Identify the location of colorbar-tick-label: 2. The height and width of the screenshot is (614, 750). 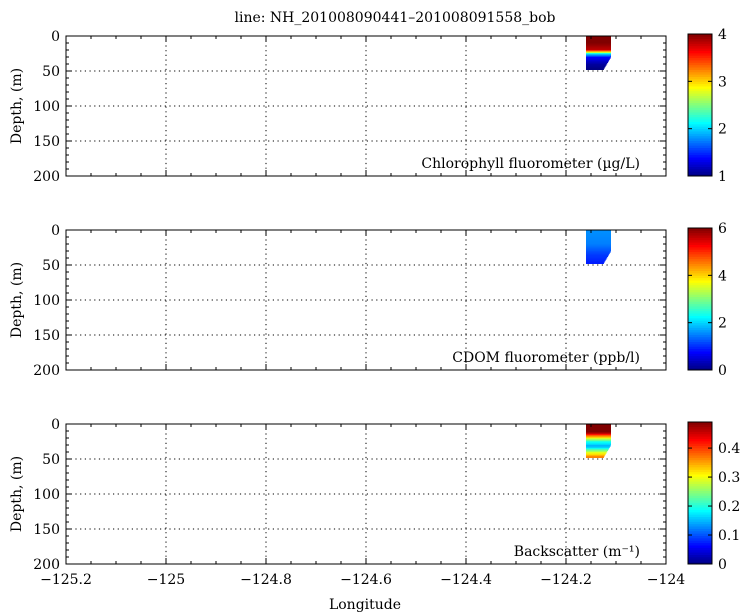
(722, 130).